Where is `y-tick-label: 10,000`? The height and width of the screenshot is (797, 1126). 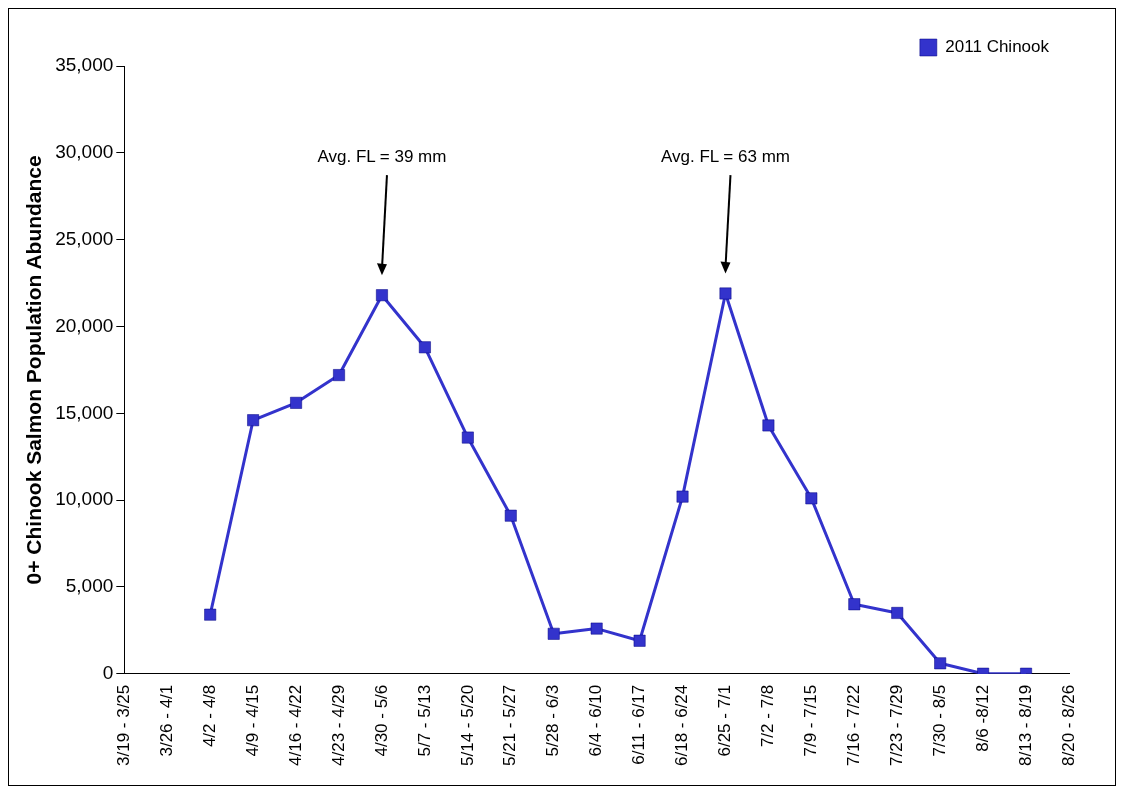 y-tick-label: 10,000 is located at coordinates (84, 499).